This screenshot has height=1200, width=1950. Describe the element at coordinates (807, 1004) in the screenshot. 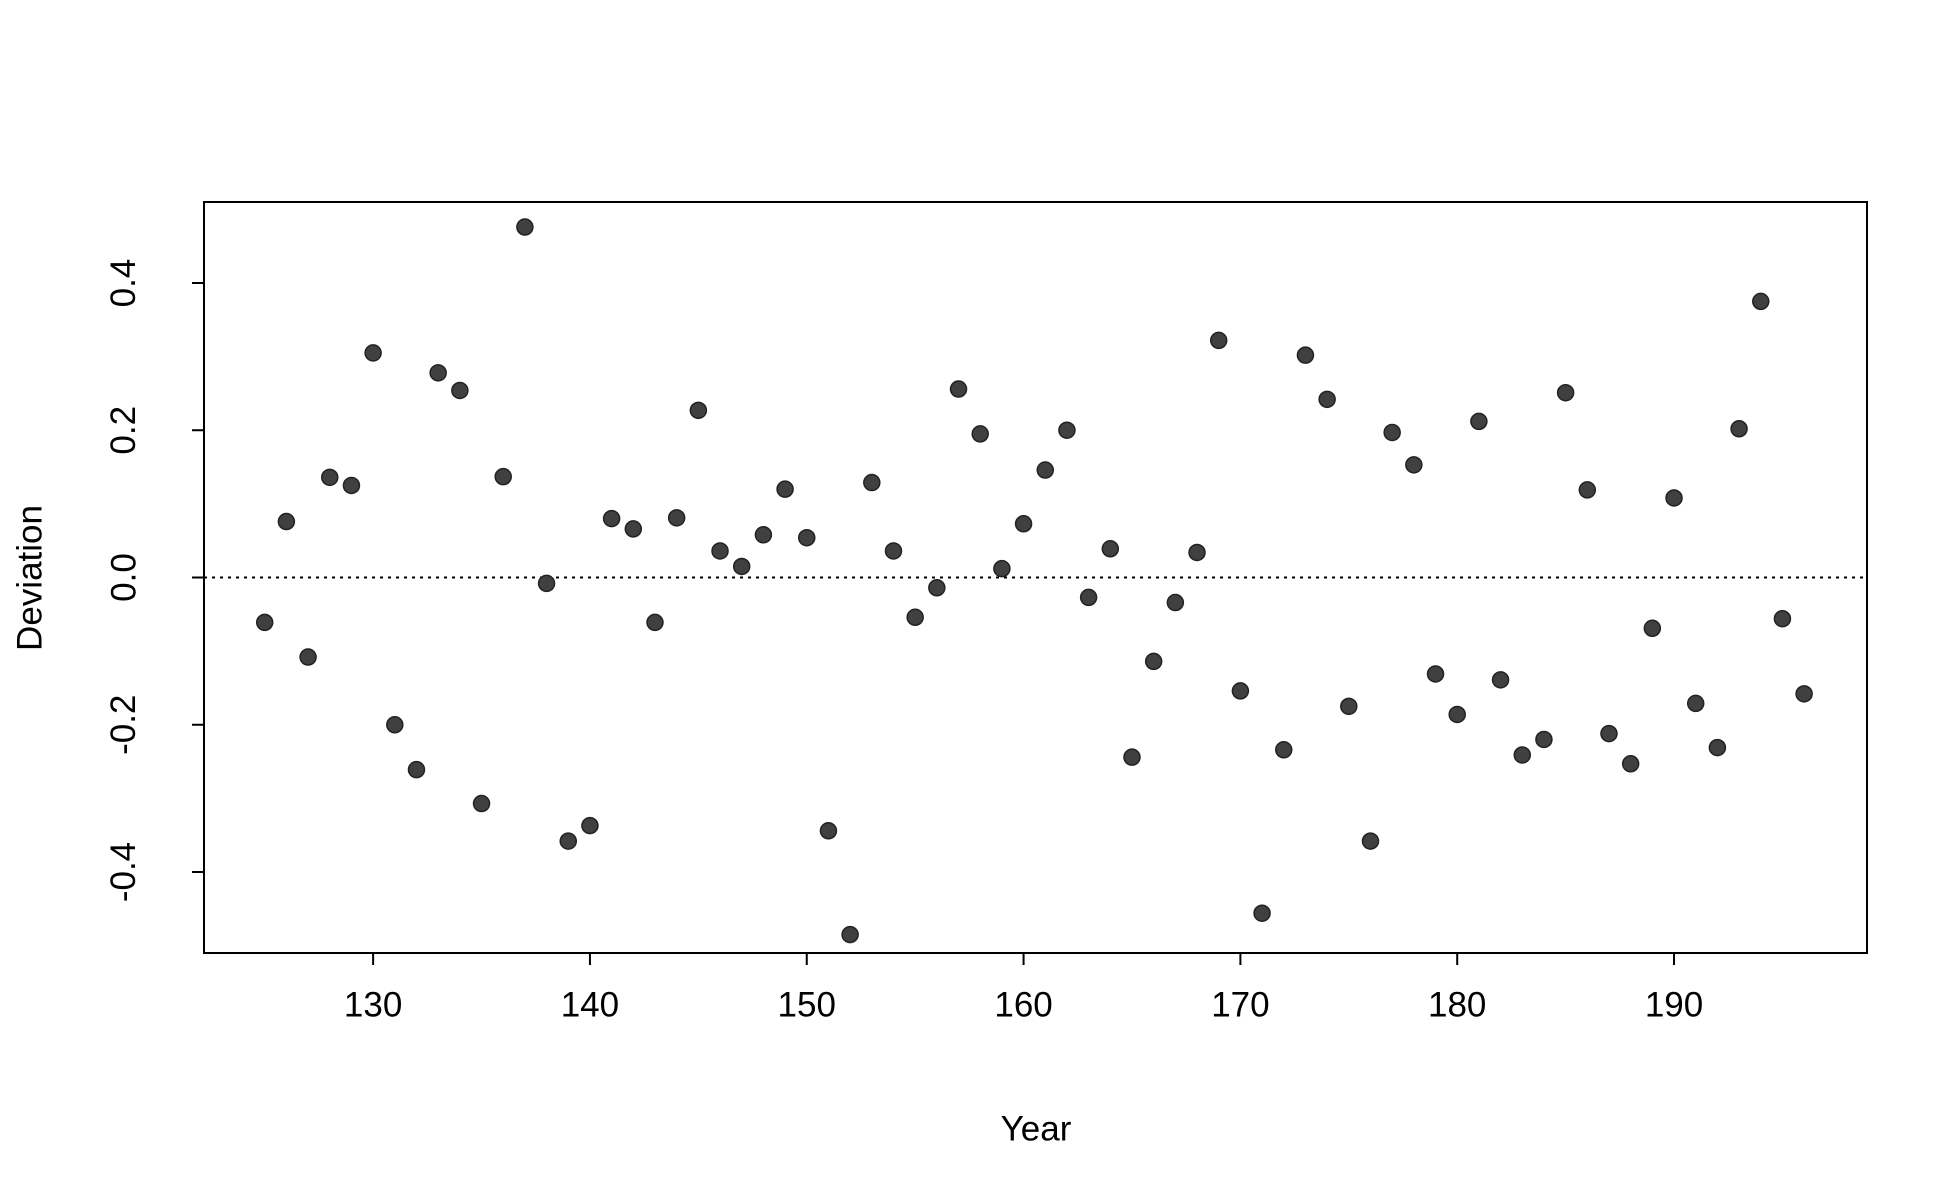

I see `x-tick-label: 150` at that location.